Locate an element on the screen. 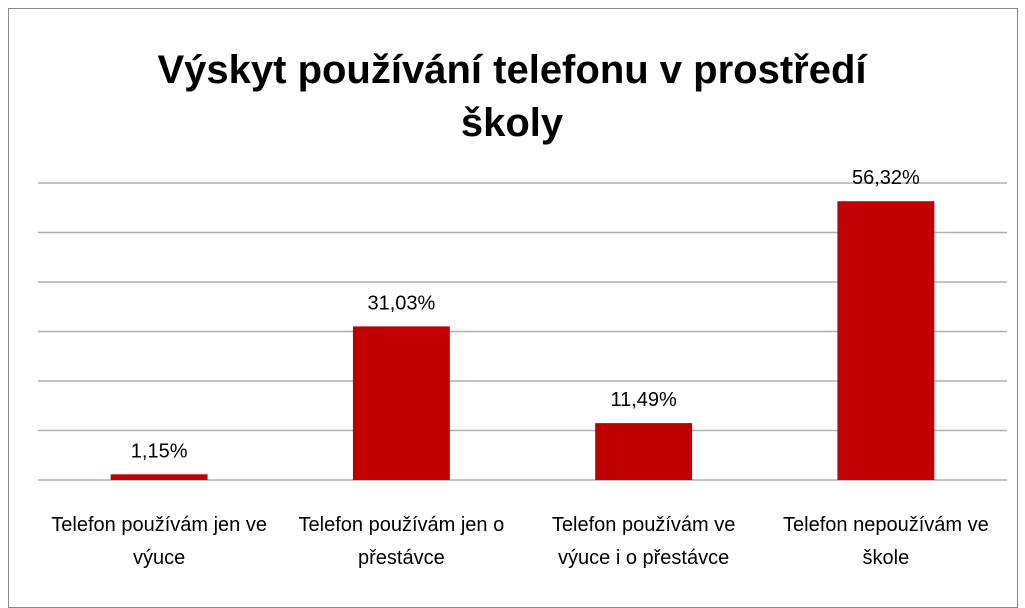 Image resolution: width=1025 pixels, height=608 pixels. x-tick-label: Telefon používám jen o přestávce is located at coordinates (401, 541).